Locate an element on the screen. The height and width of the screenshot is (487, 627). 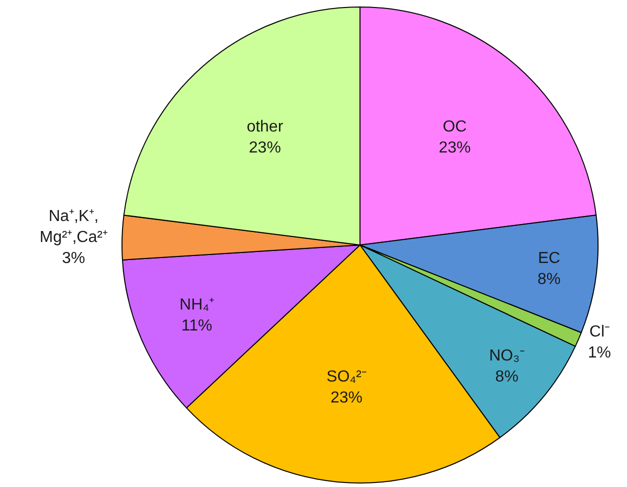
slice-label: Cl⁻ is located at coordinates (599, 332).